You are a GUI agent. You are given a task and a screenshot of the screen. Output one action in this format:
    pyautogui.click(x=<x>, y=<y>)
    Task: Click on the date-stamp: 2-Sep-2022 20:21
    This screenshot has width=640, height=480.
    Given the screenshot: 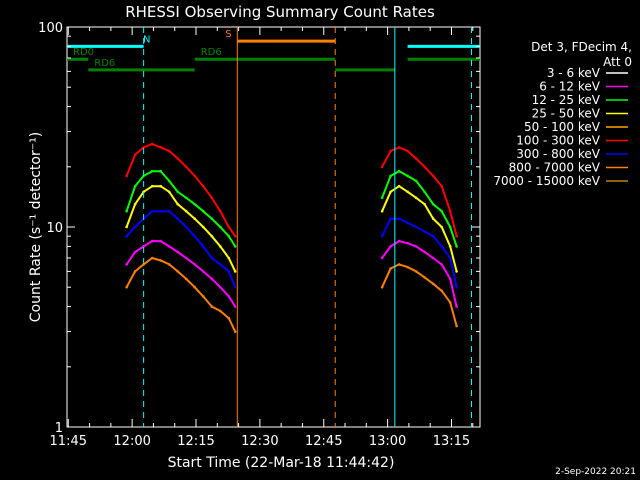 What is the action you would take?
    pyautogui.click(x=595, y=472)
    